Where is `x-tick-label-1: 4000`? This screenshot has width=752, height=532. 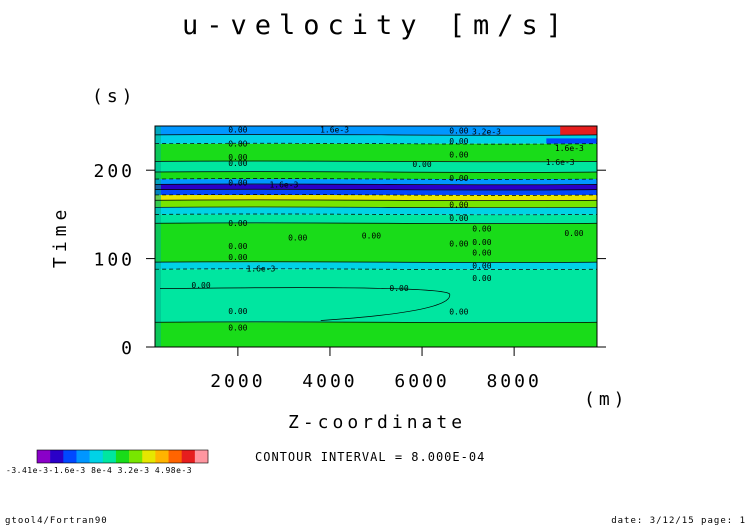 x-tick-label-1: 4000 is located at coordinates (329, 381).